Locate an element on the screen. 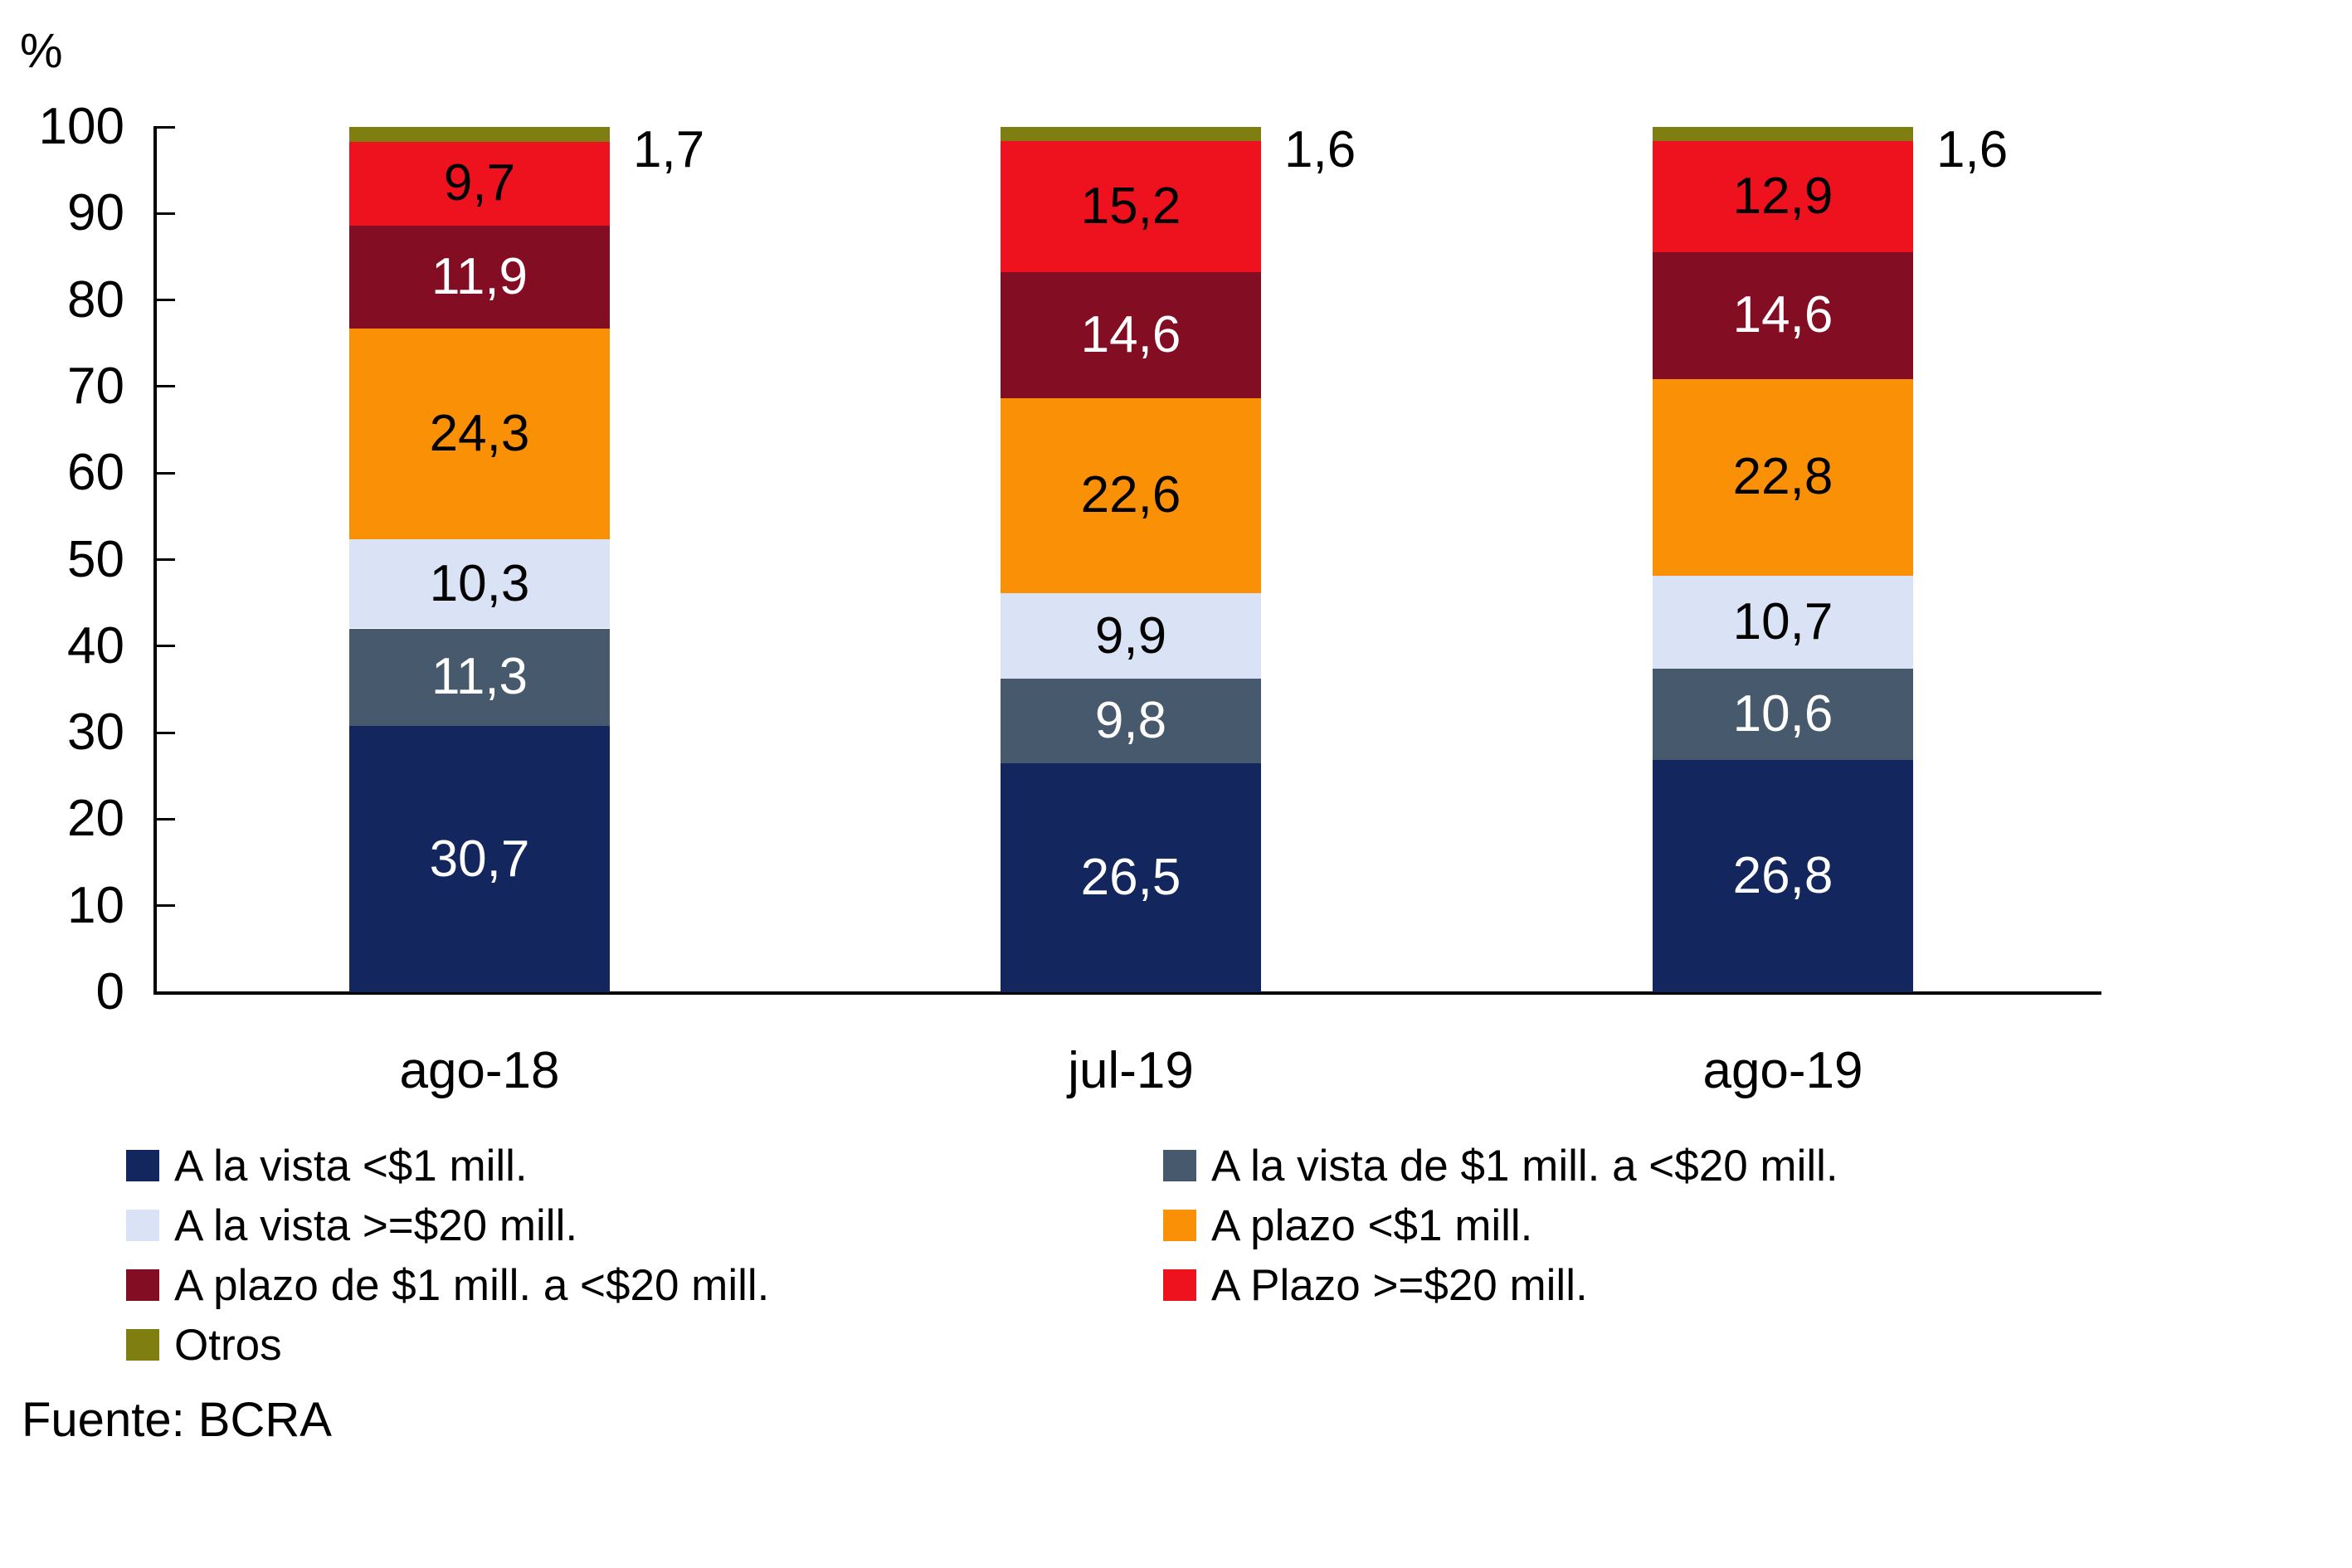  legend-item-s3: A plazo <$1 mill. is located at coordinates (1347, 1225).